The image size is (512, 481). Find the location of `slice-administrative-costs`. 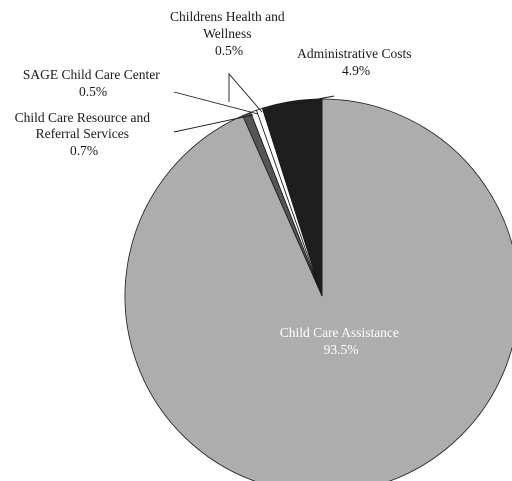

slice-administrative-costs is located at coordinates (292, 197).